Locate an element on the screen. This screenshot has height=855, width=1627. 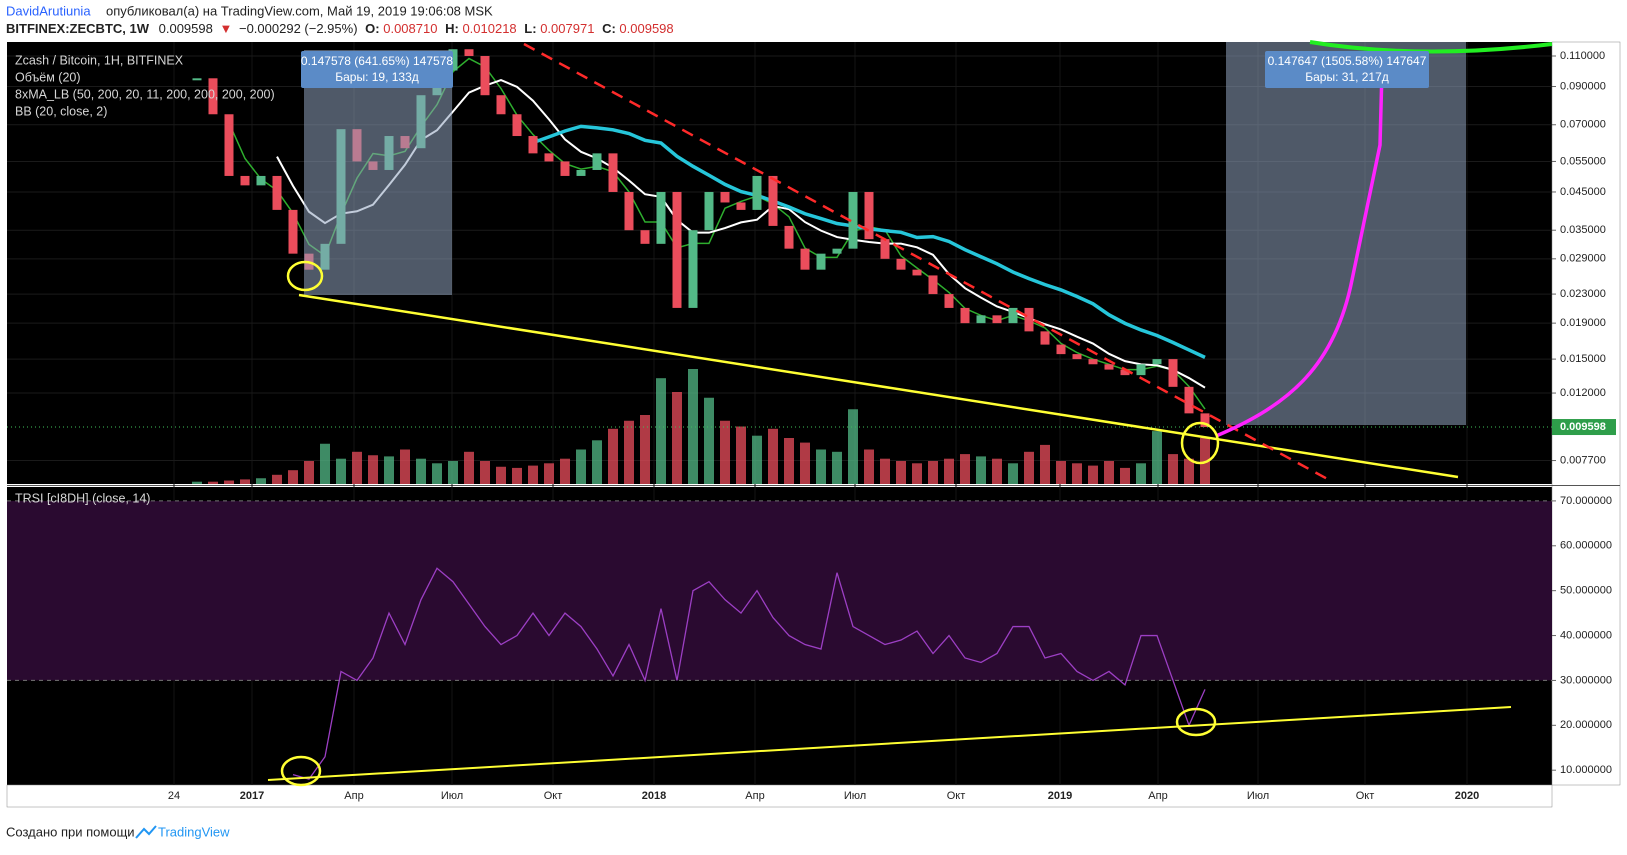
measure-label is located at coordinates (377, 69).